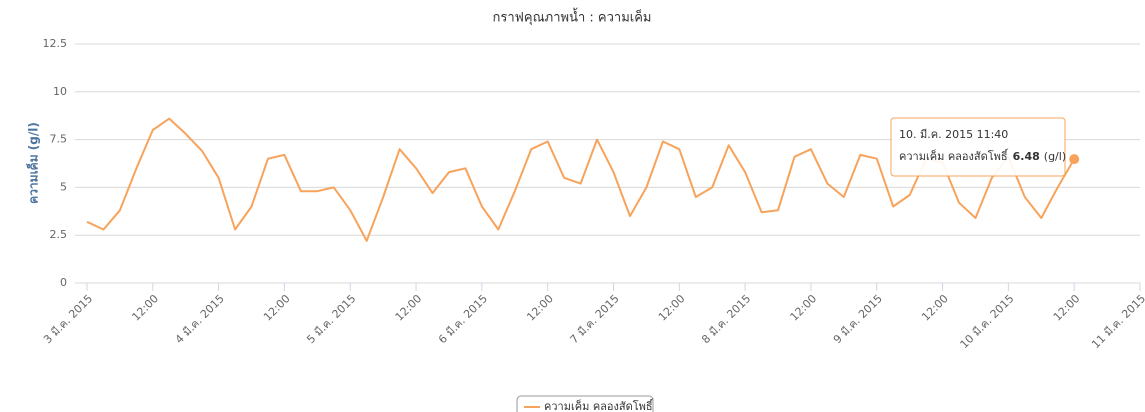 Image resolution: width=1145 pixels, height=412 pixels. Describe the element at coordinates (63, 186) in the screenshot. I see `y-tick-label: 5` at that location.